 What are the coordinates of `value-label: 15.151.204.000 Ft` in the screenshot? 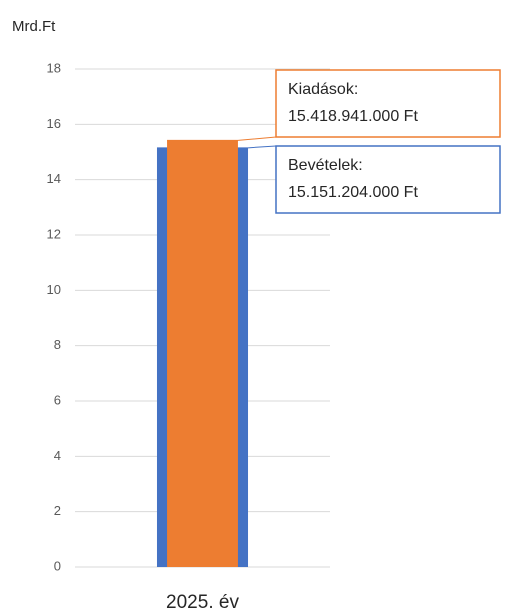 It's located at (353, 192).